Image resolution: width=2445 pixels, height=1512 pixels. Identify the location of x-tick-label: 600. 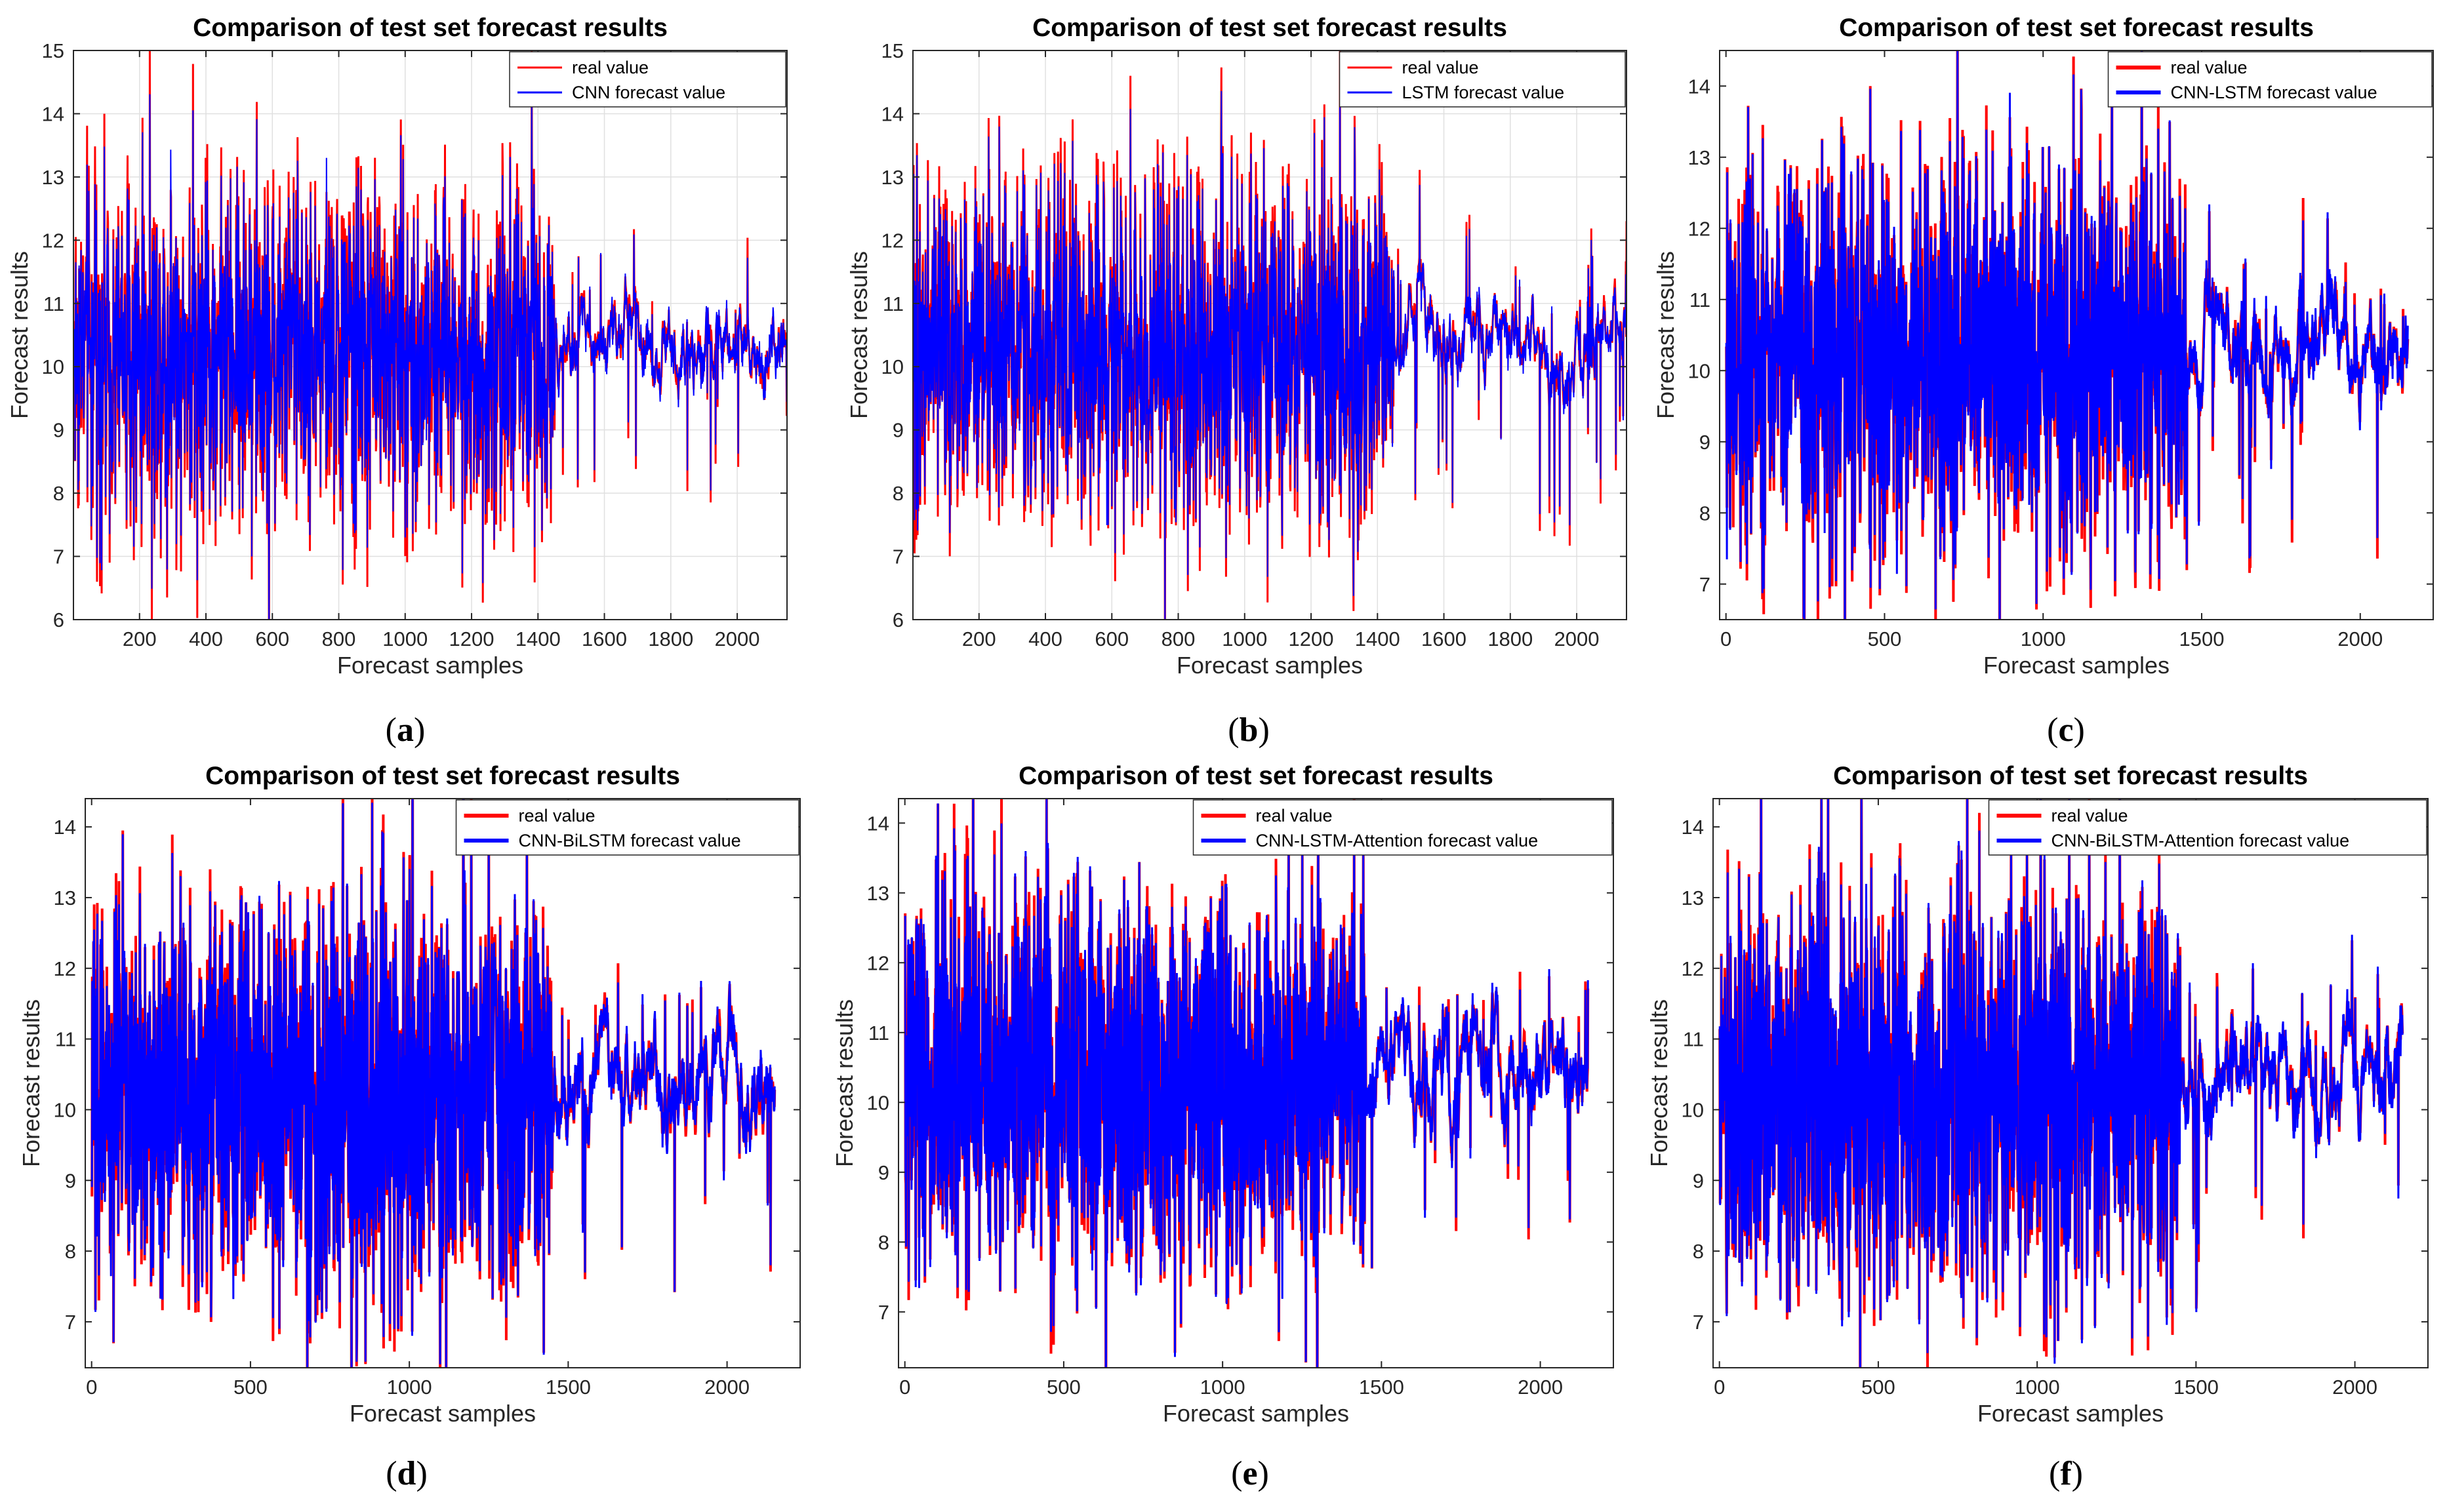
(1112, 638).